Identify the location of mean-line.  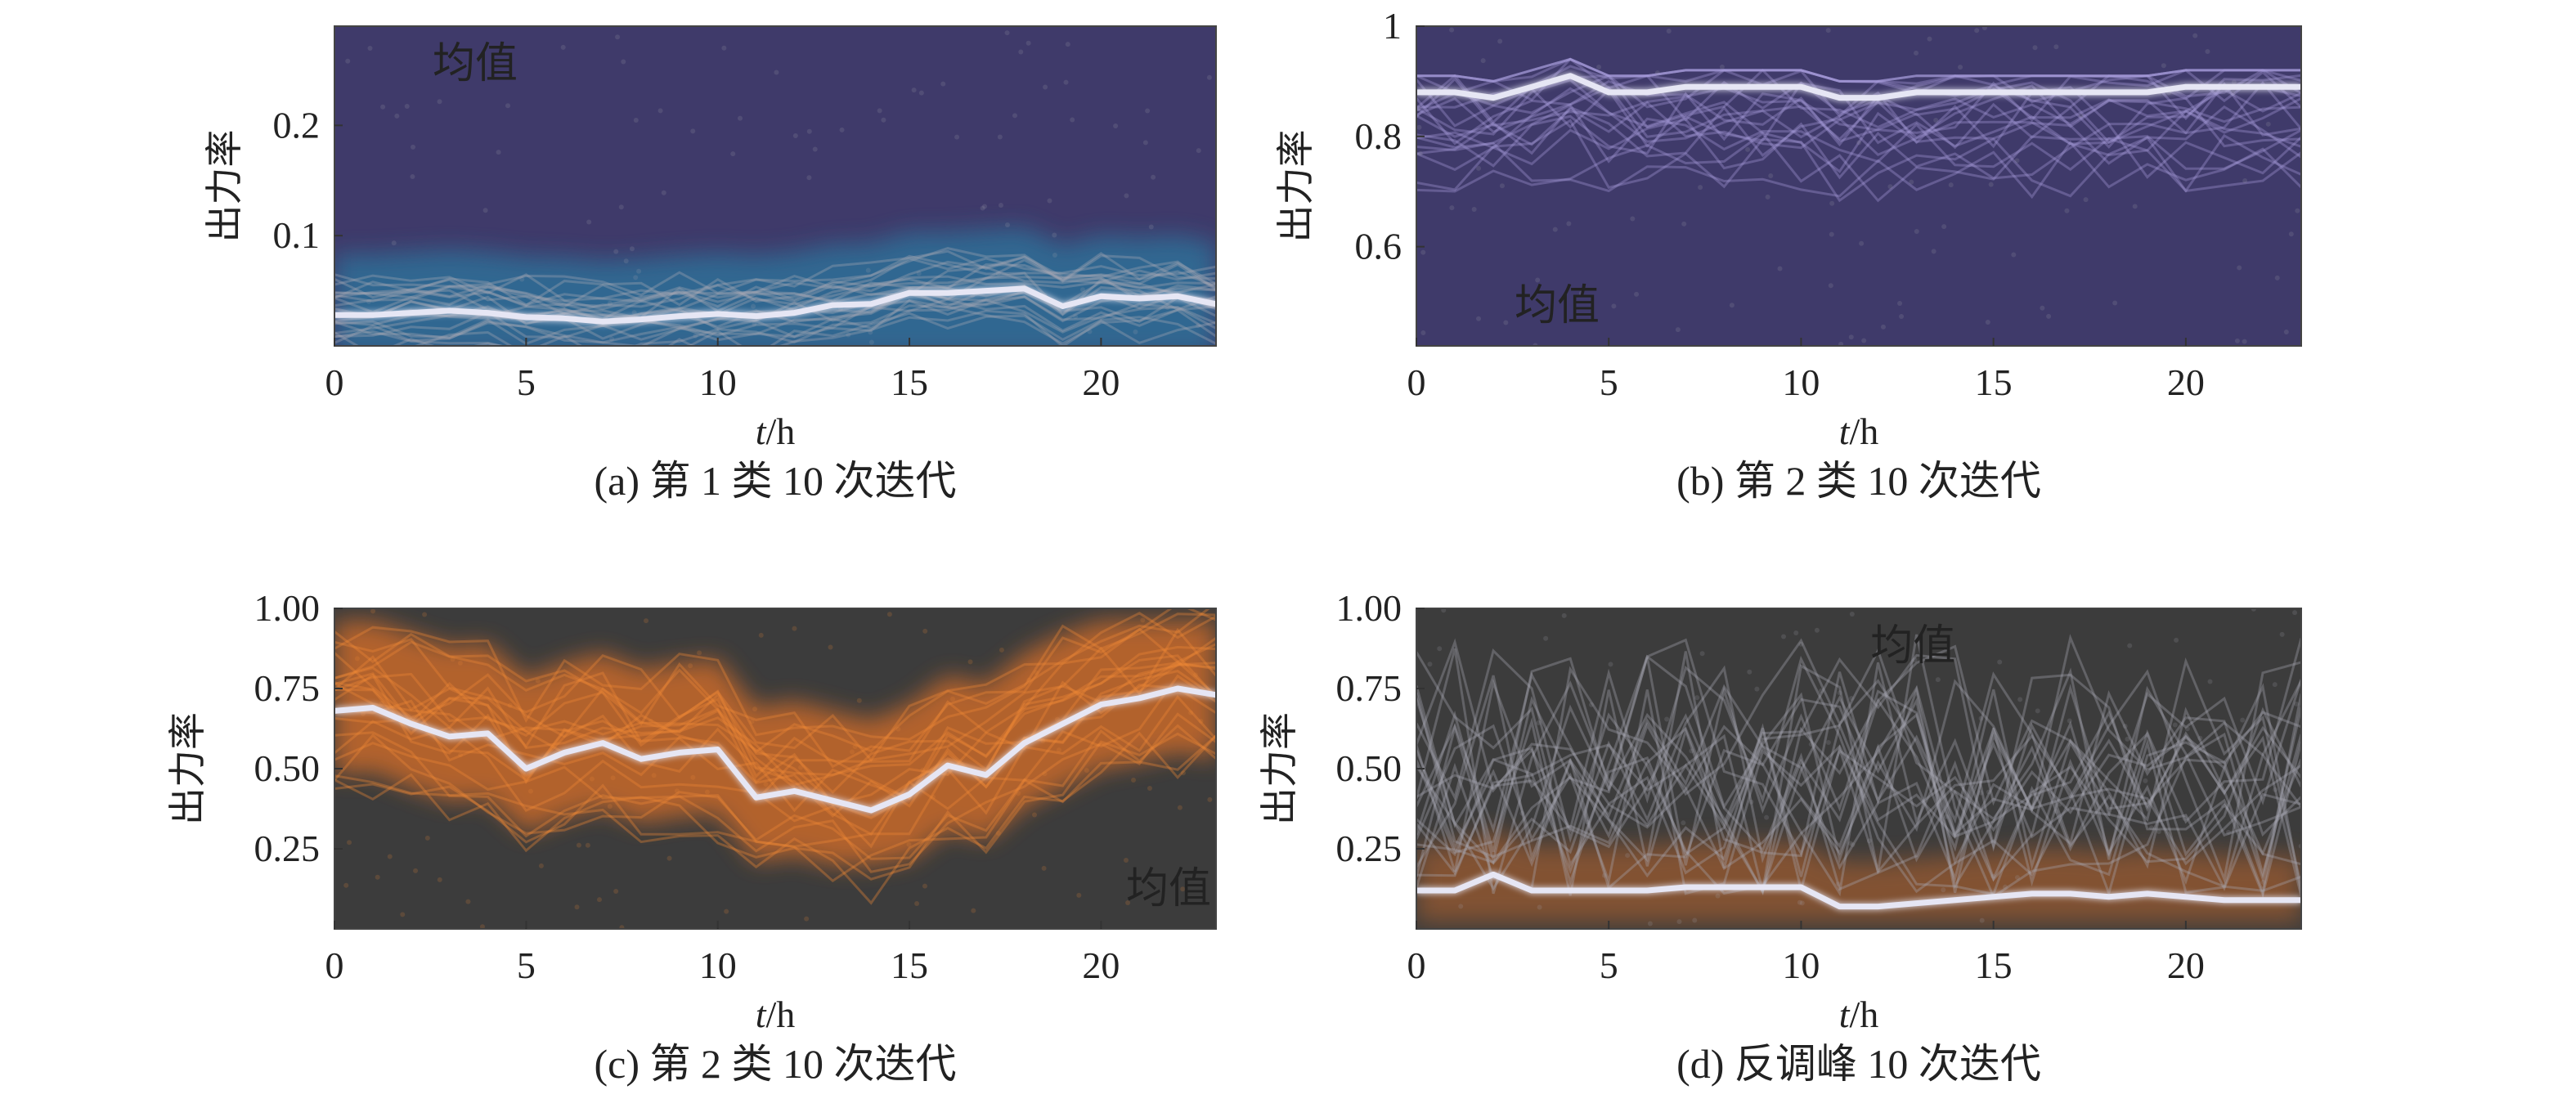
(1858, 87).